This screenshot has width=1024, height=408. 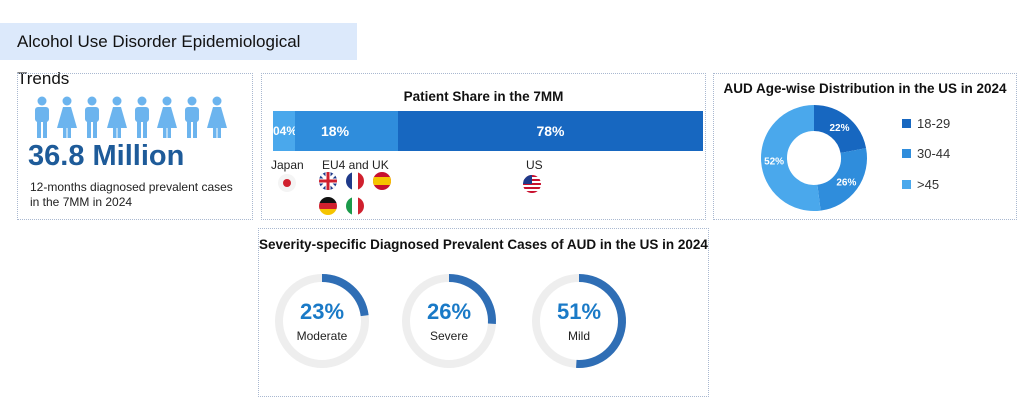 I want to click on data-label: 22%, so click(x=839, y=128).